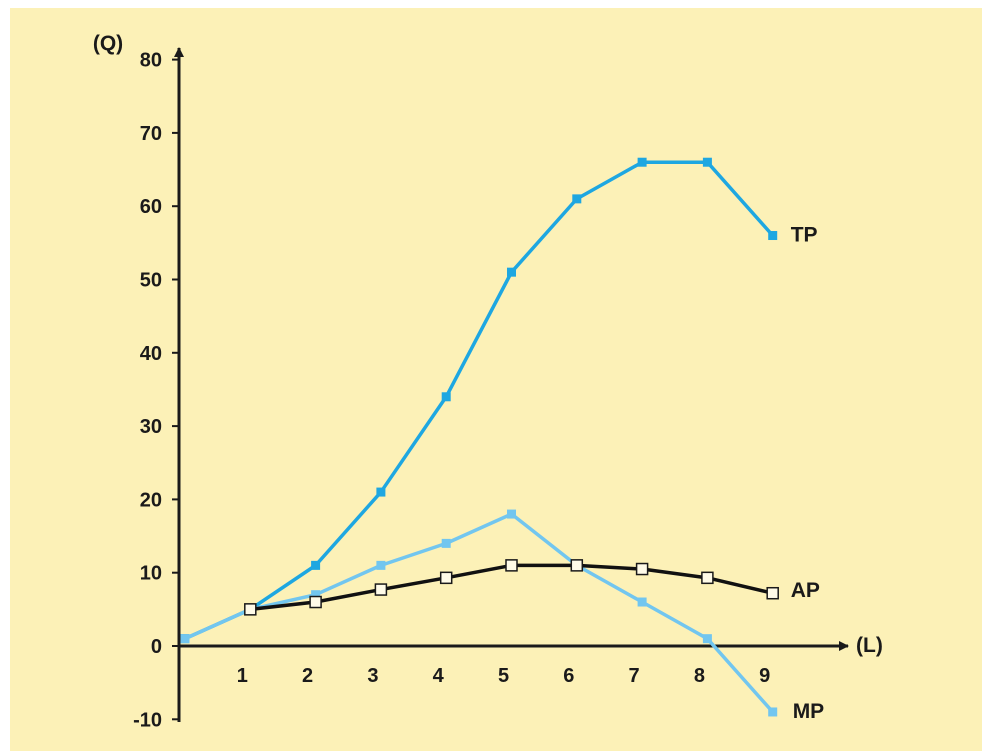 This screenshot has width=986, height=755. What do you see at coordinates (439, 676) in the screenshot?
I see `x-tick-label: 4` at bounding box center [439, 676].